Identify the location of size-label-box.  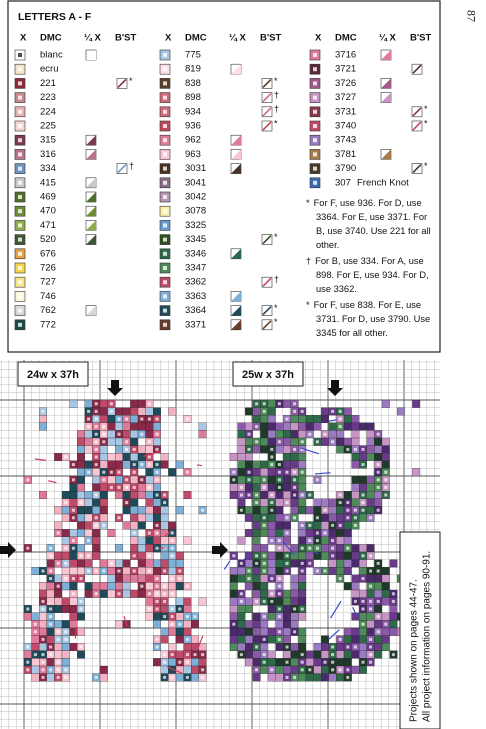
(268, 374).